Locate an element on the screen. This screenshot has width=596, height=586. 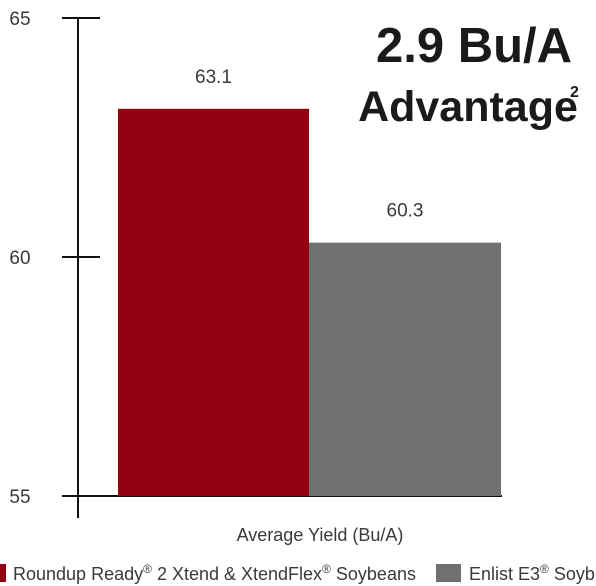
legend-label-enlist: Enlist E3® Soyb is located at coordinates (532, 573).